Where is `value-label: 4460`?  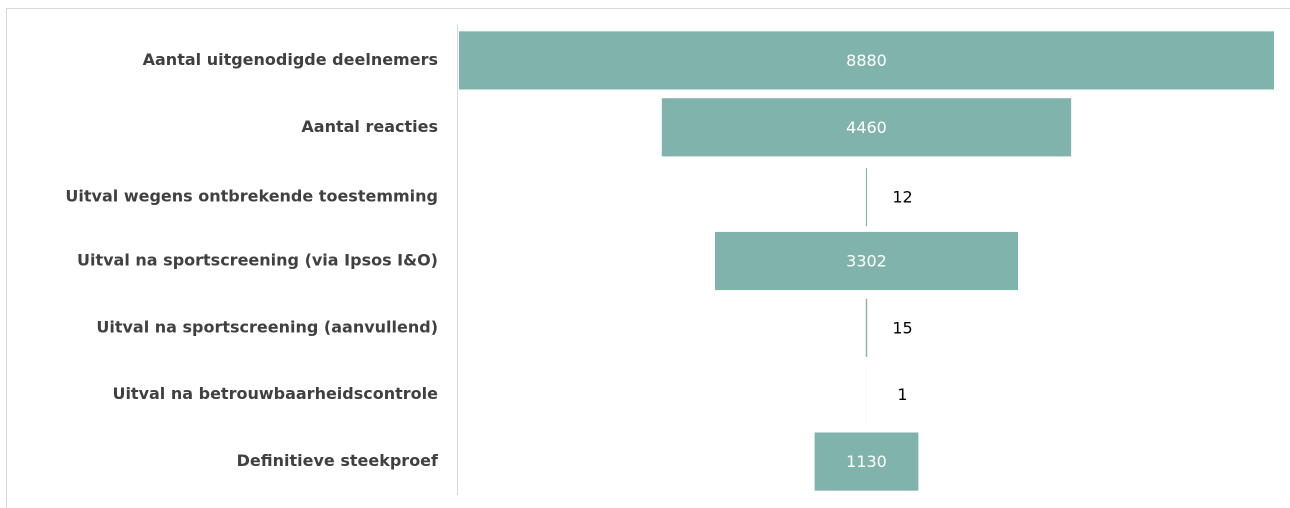 value-label: 4460 is located at coordinates (866, 127).